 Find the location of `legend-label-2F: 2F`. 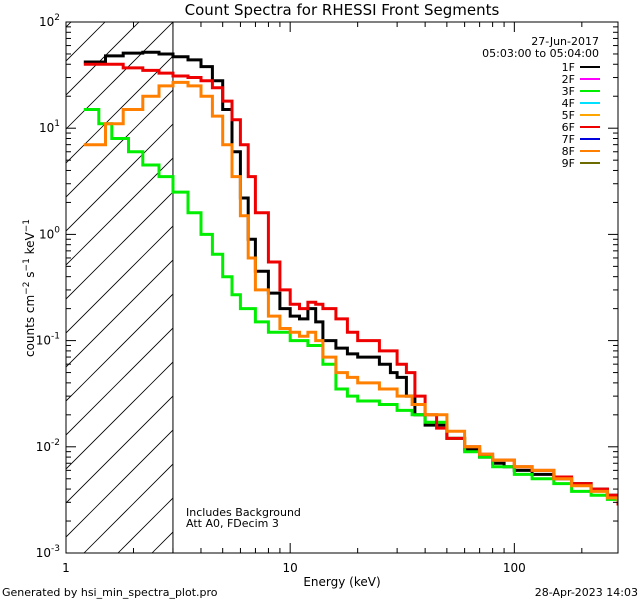

legend-label-2F: 2F is located at coordinates (568, 79).